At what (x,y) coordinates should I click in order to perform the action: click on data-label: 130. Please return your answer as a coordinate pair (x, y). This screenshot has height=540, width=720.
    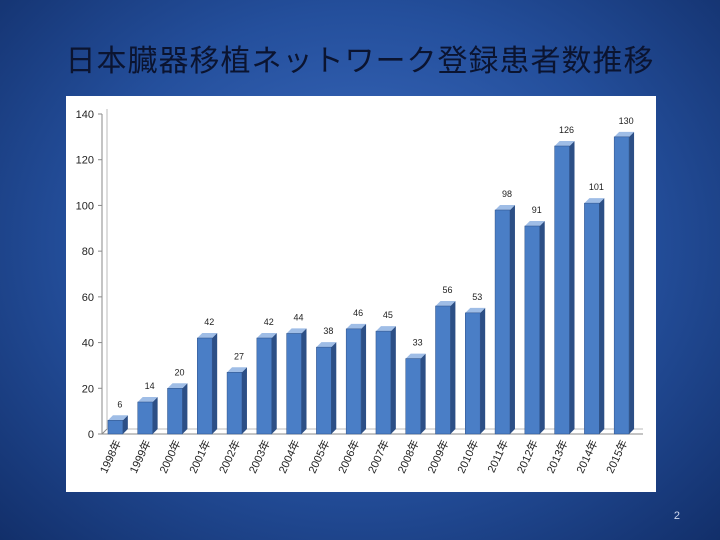
    Looking at the image, I should click on (626, 121).